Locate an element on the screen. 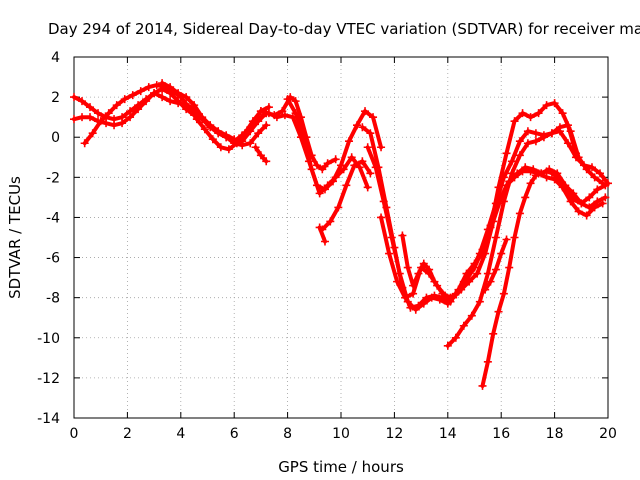  y-tick-label: 2 is located at coordinates (55, 98).